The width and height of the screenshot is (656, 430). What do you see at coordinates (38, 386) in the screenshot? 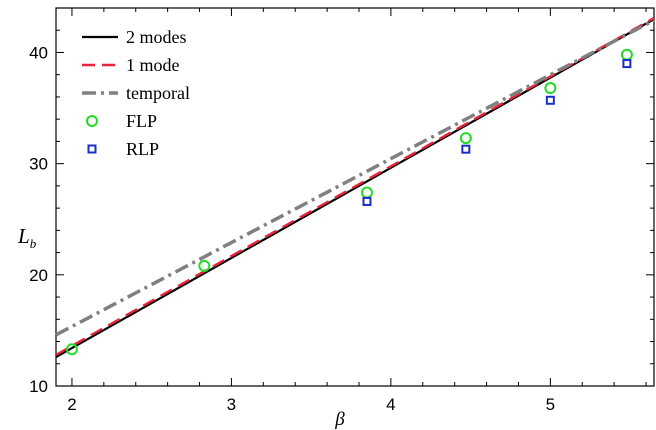
I see `y-tick-label: 10` at bounding box center [38, 386].